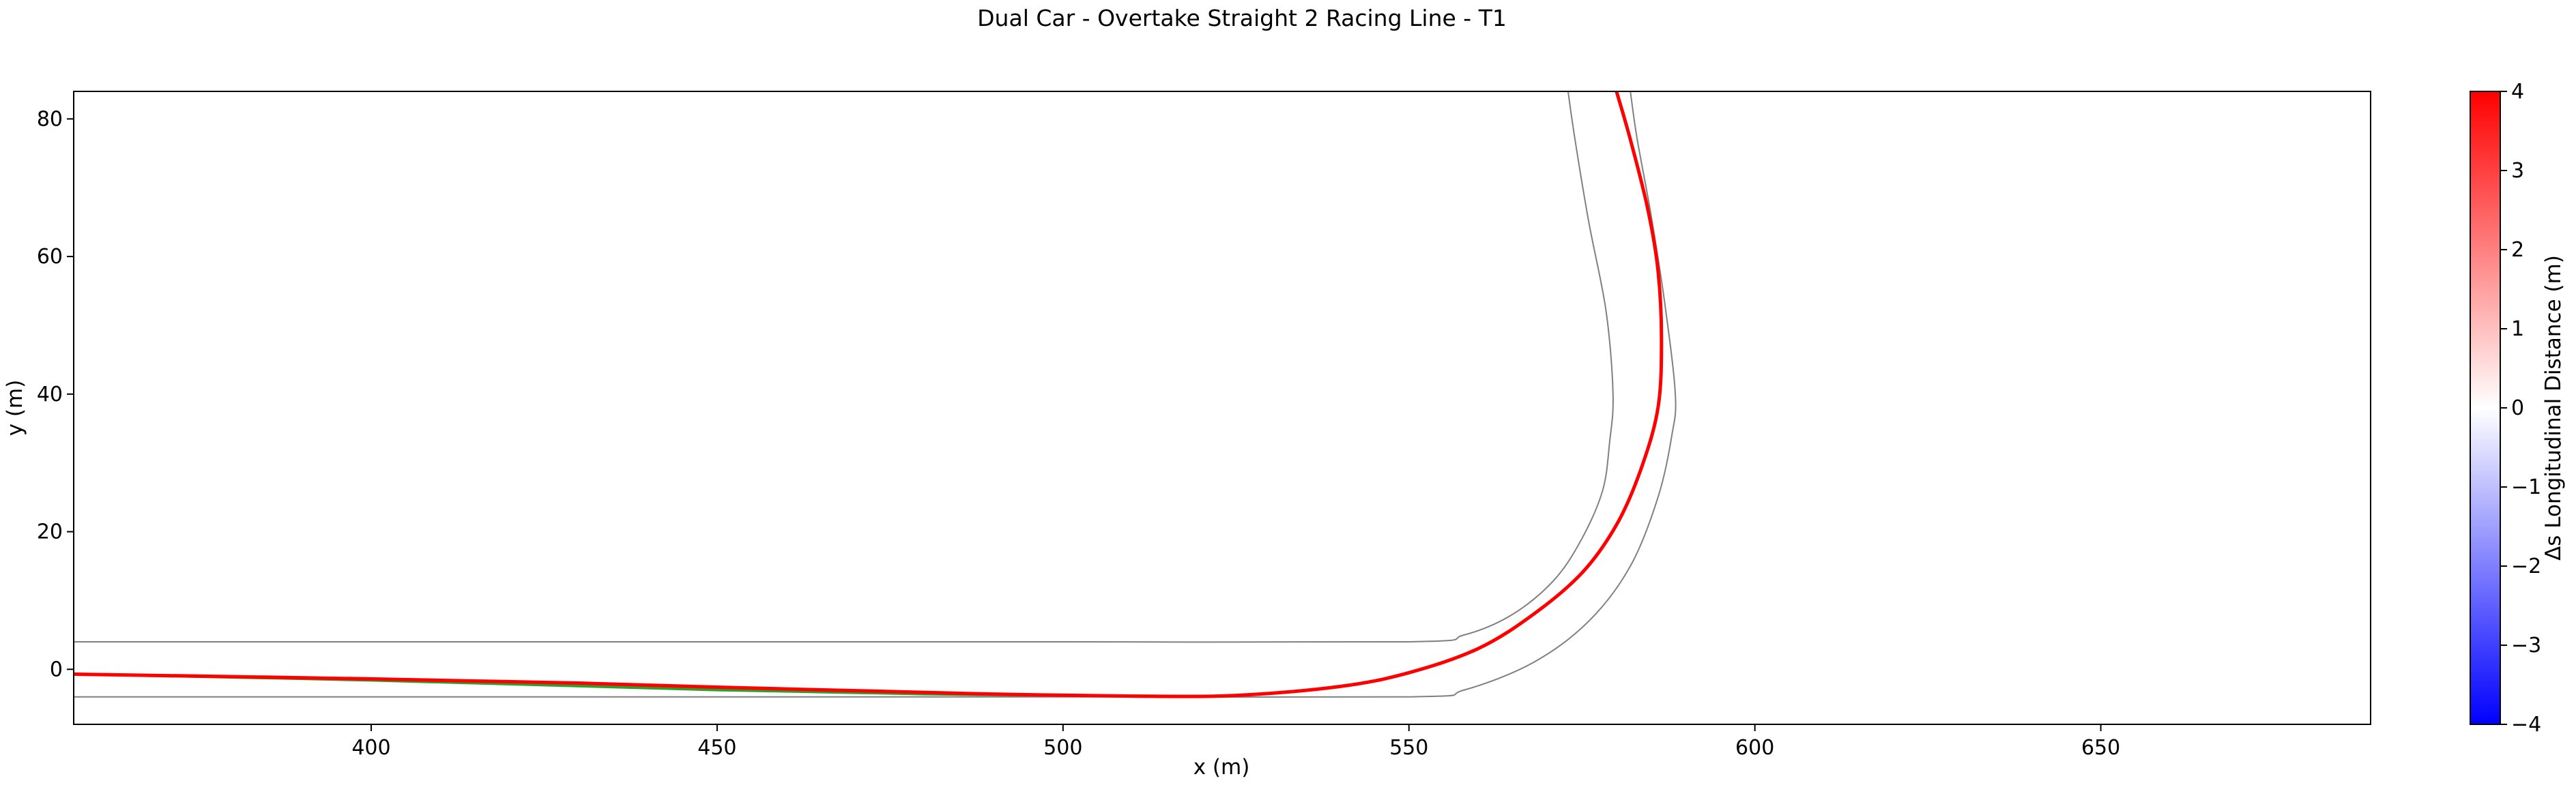  I want to click on y-tick-label: 0, so click(56, 669).